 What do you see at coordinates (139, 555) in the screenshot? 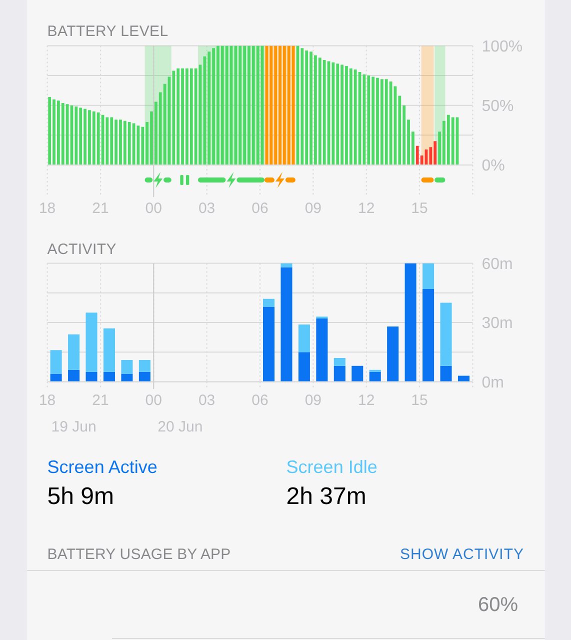
I see `text: BATTERY USAGE BY APP` at bounding box center [139, 555].